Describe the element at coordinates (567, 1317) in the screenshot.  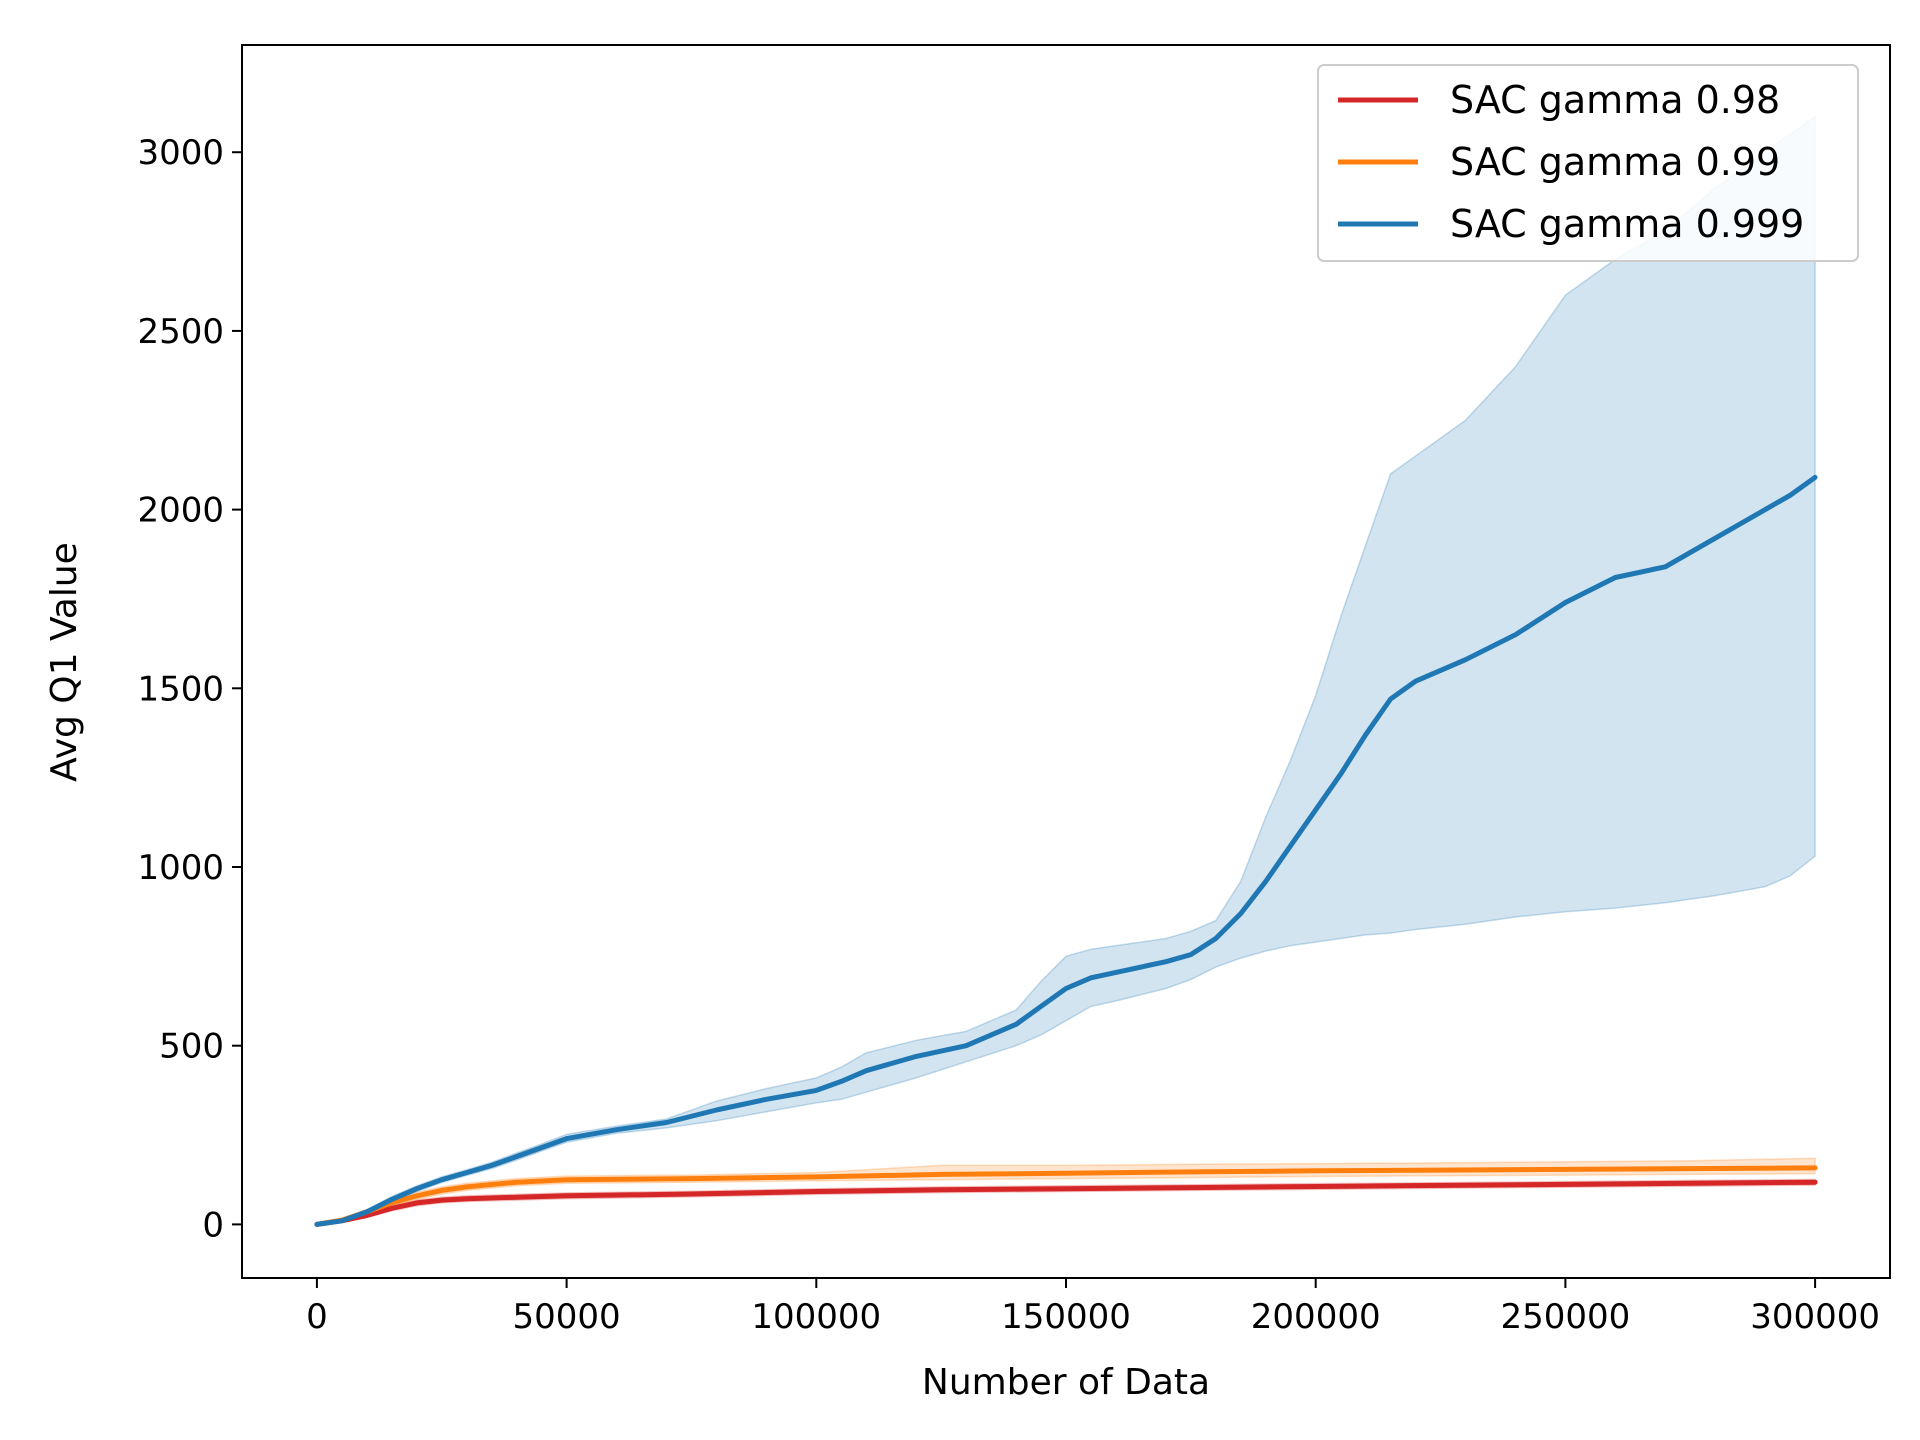
I see `x-tick-label: 50000` at that location.